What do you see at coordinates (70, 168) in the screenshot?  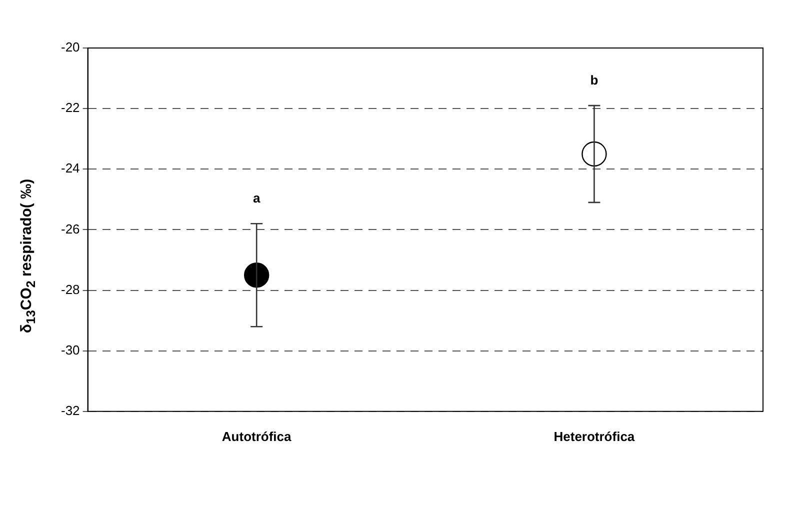 I see `y-tick-label: -24` at bounding box center [70, 168].